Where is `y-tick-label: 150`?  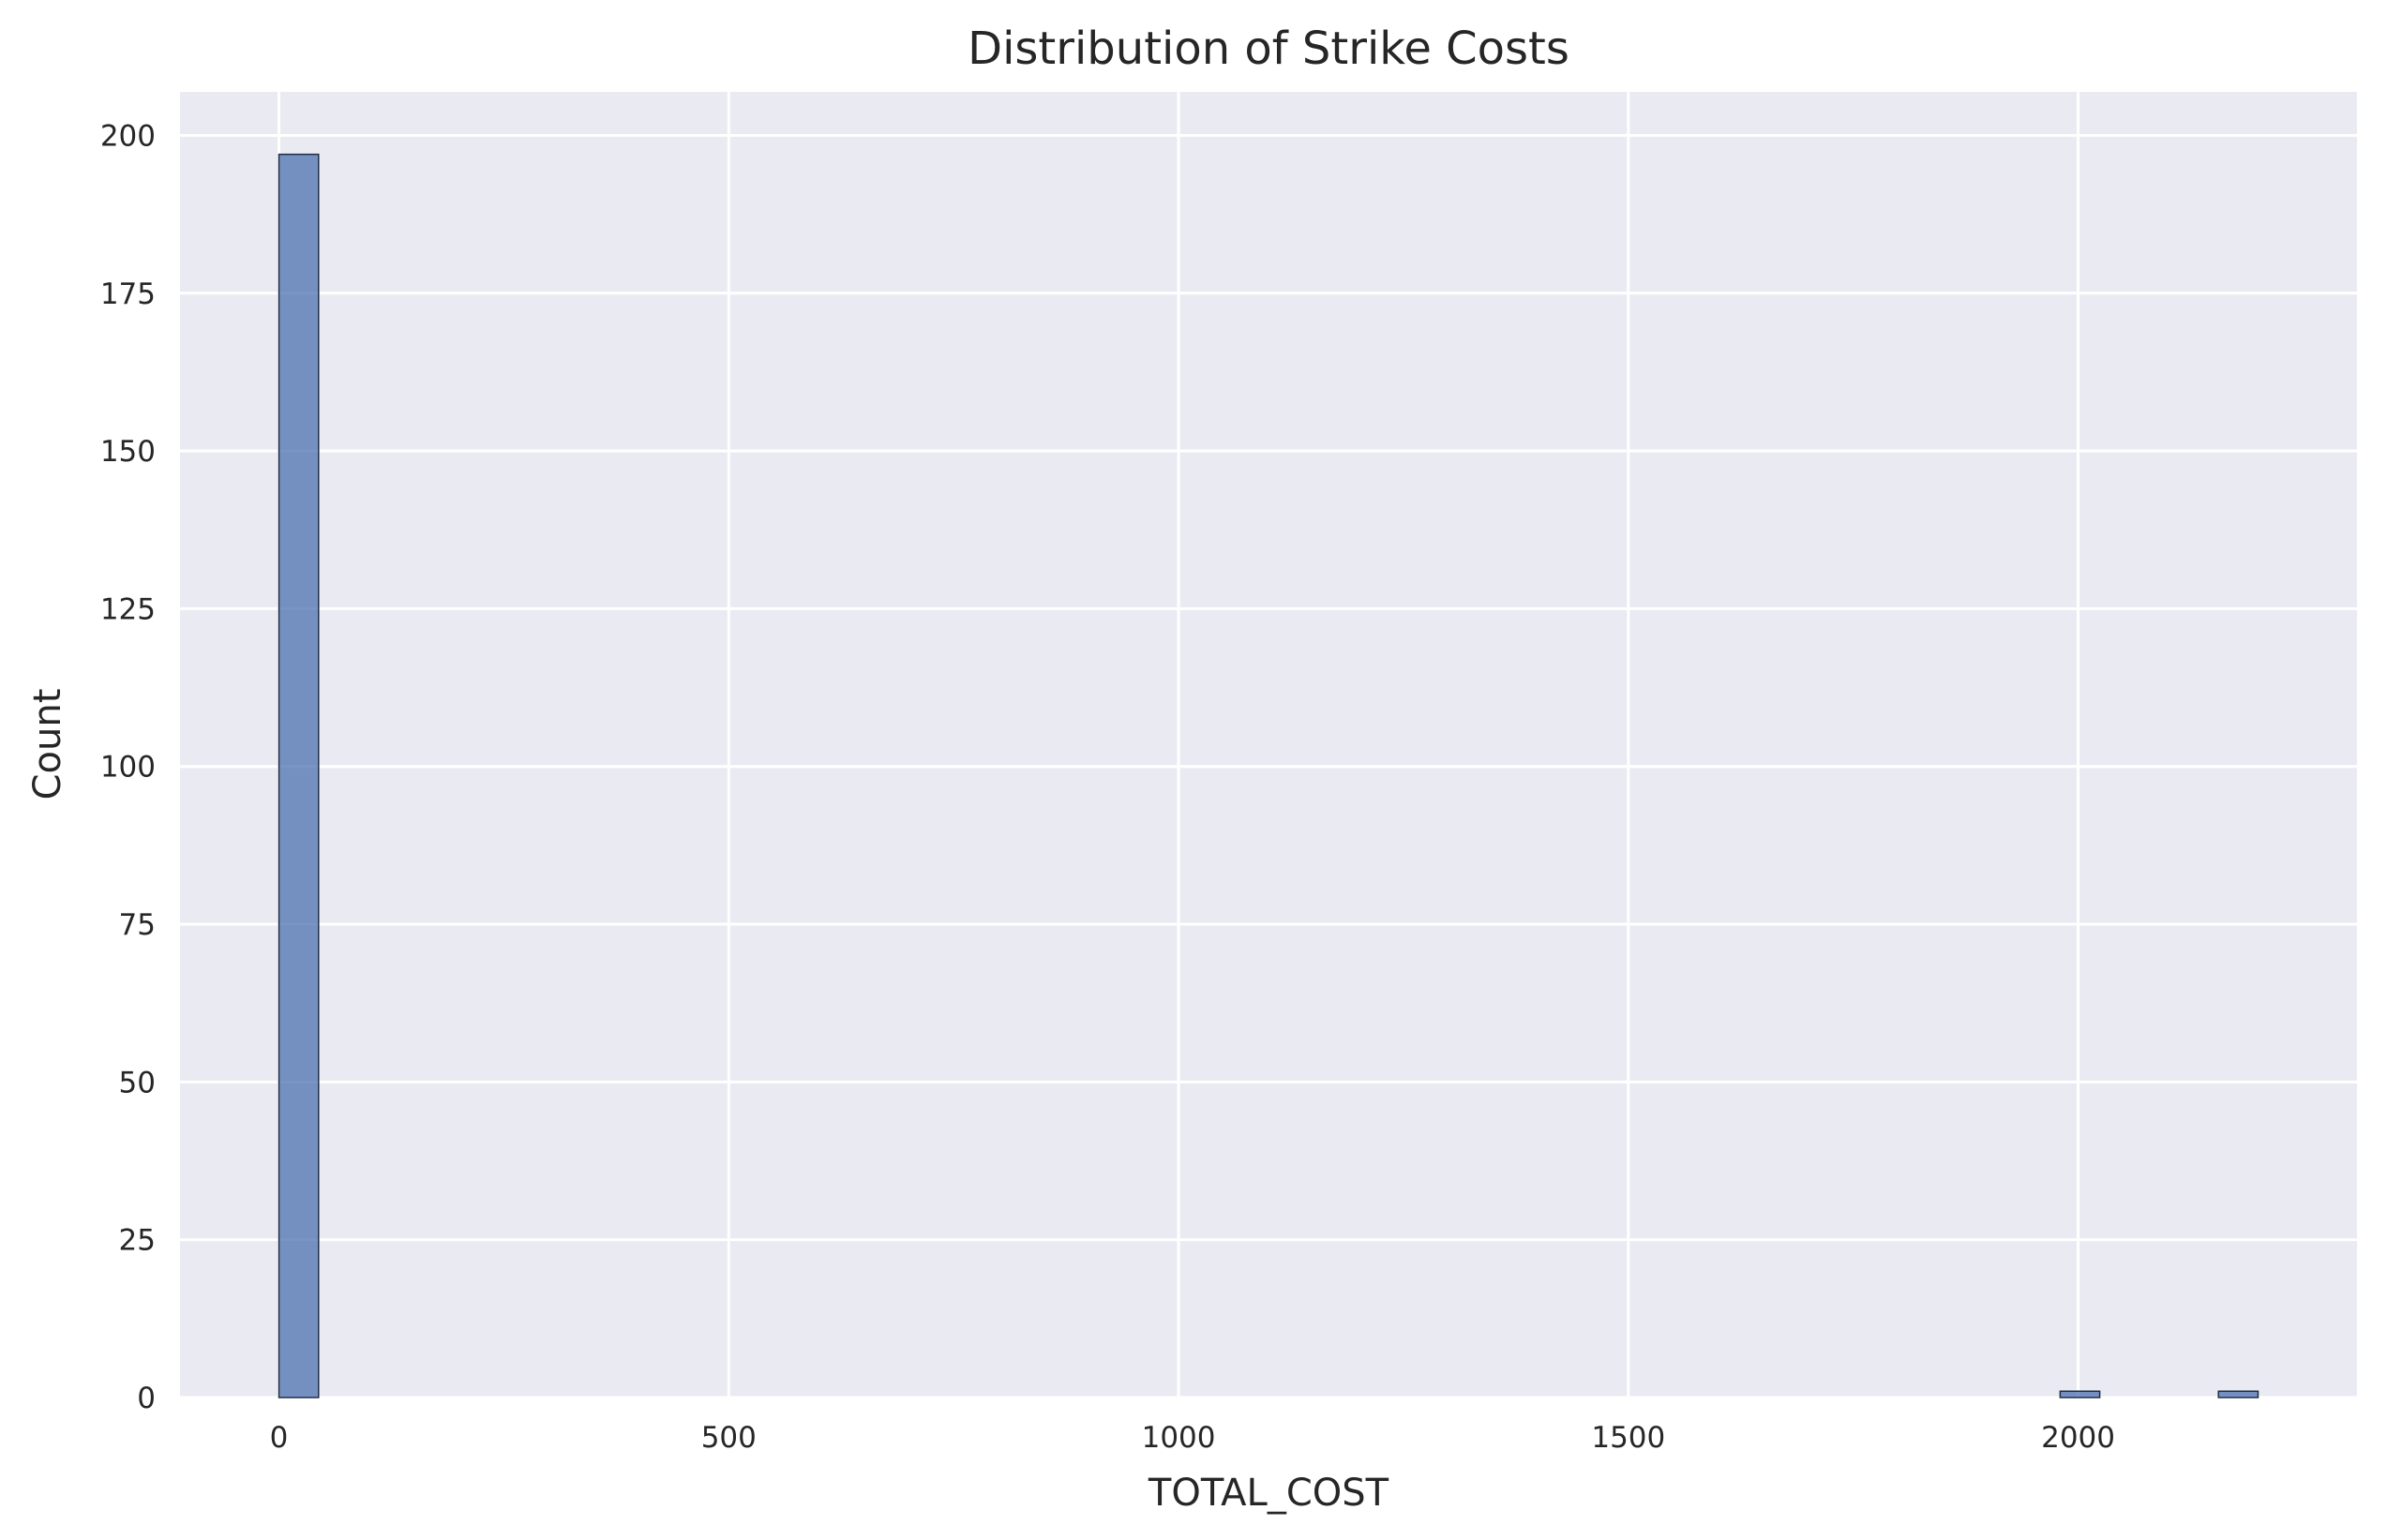 y-tick-label: 150 is located at coordinates (128, 452).